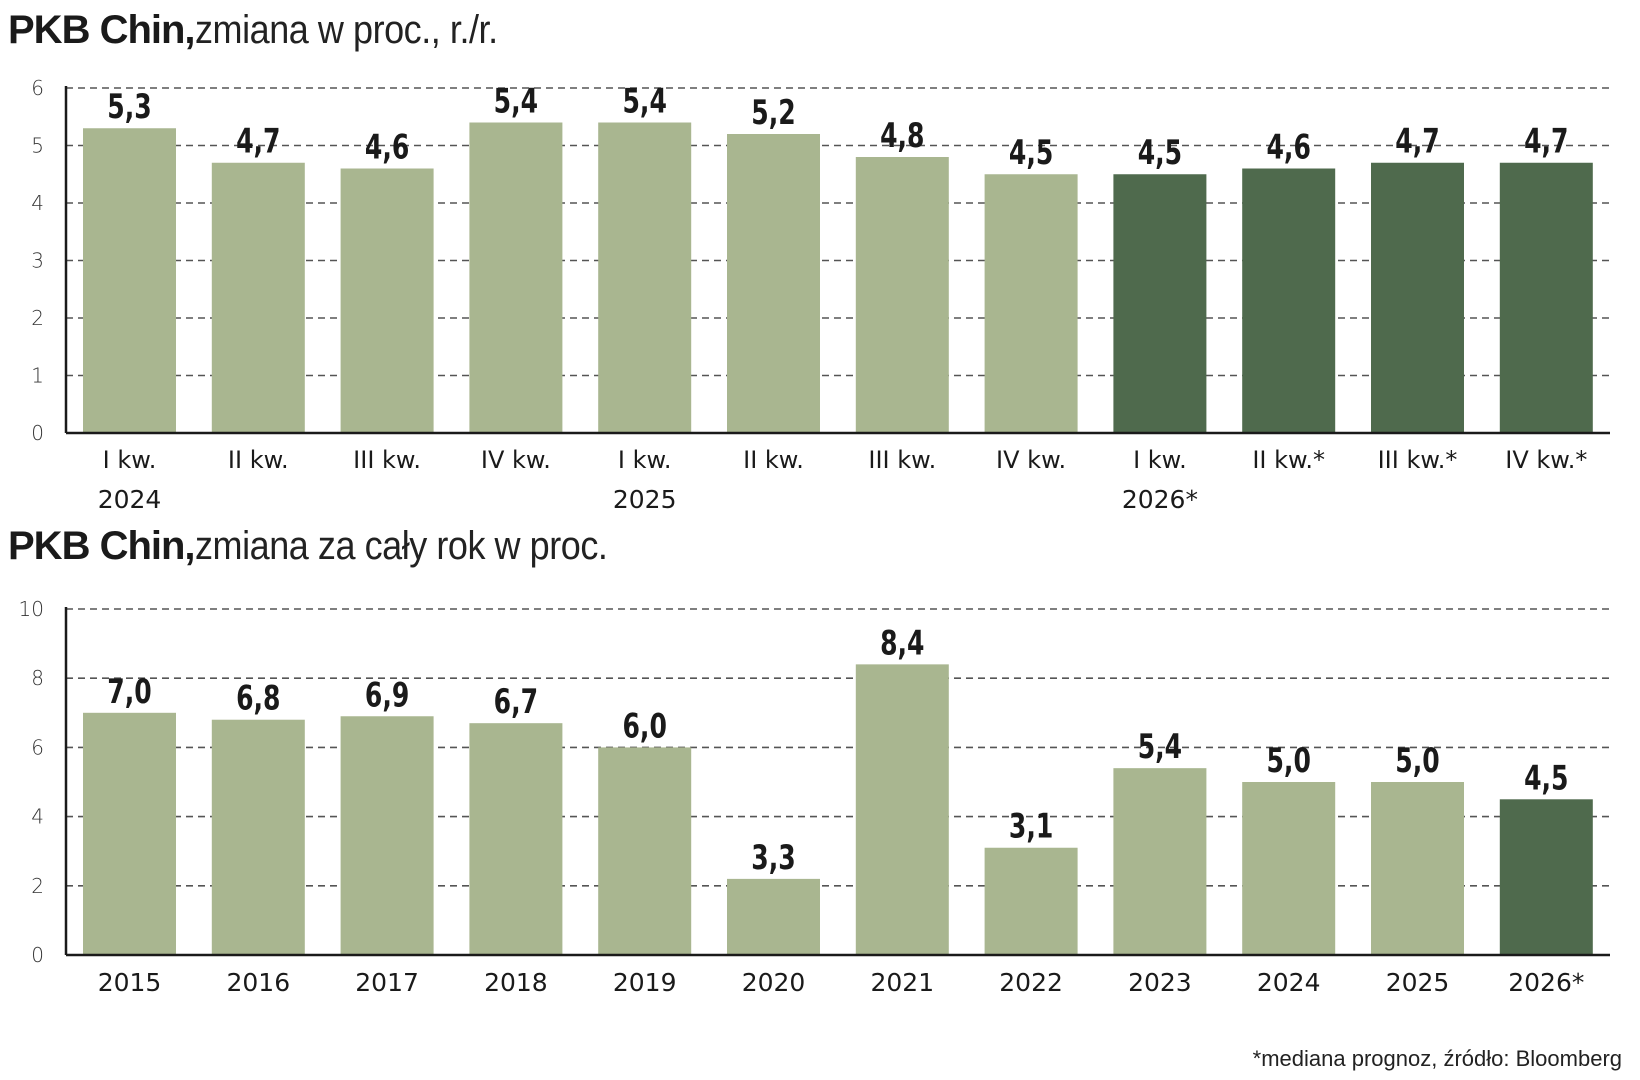 Image resolution: width=1640 pixels, height=1080 pixels. Describe the element at coordinates (130, 982) in the screenshot. I see `x-tick-label: 2015` at that location.